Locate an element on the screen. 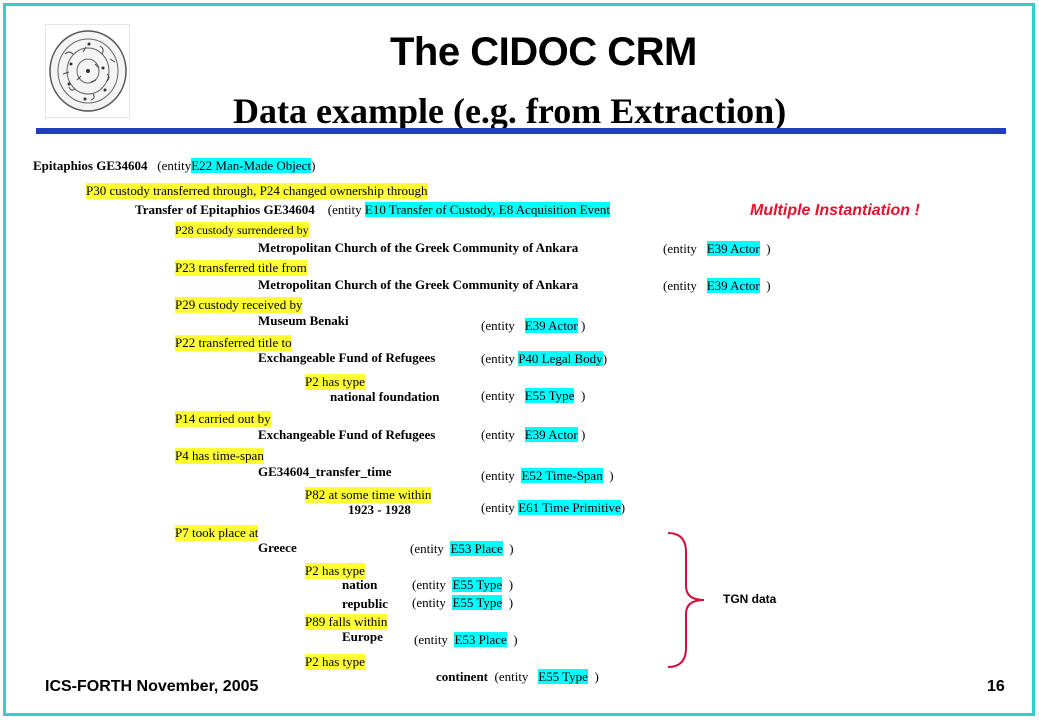  property-p89: P89 falls within is located at coordinates (346, 622).